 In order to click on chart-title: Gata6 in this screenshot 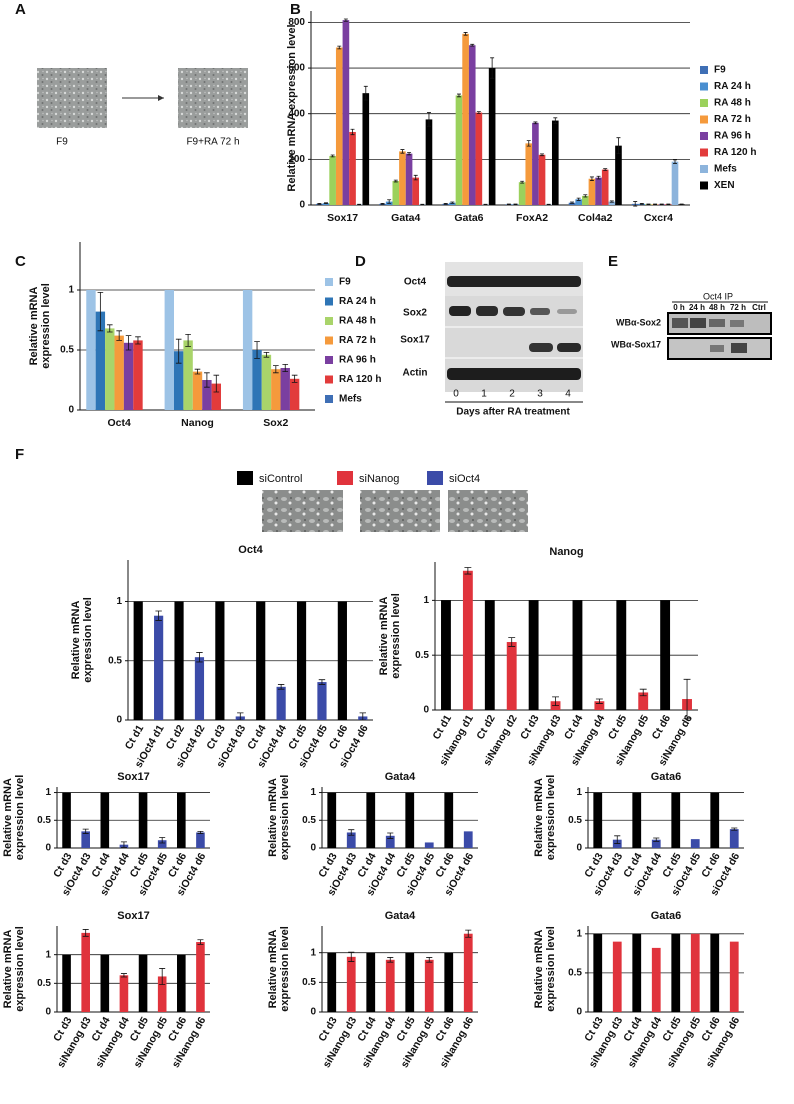, I will do `click(666, 777)`.